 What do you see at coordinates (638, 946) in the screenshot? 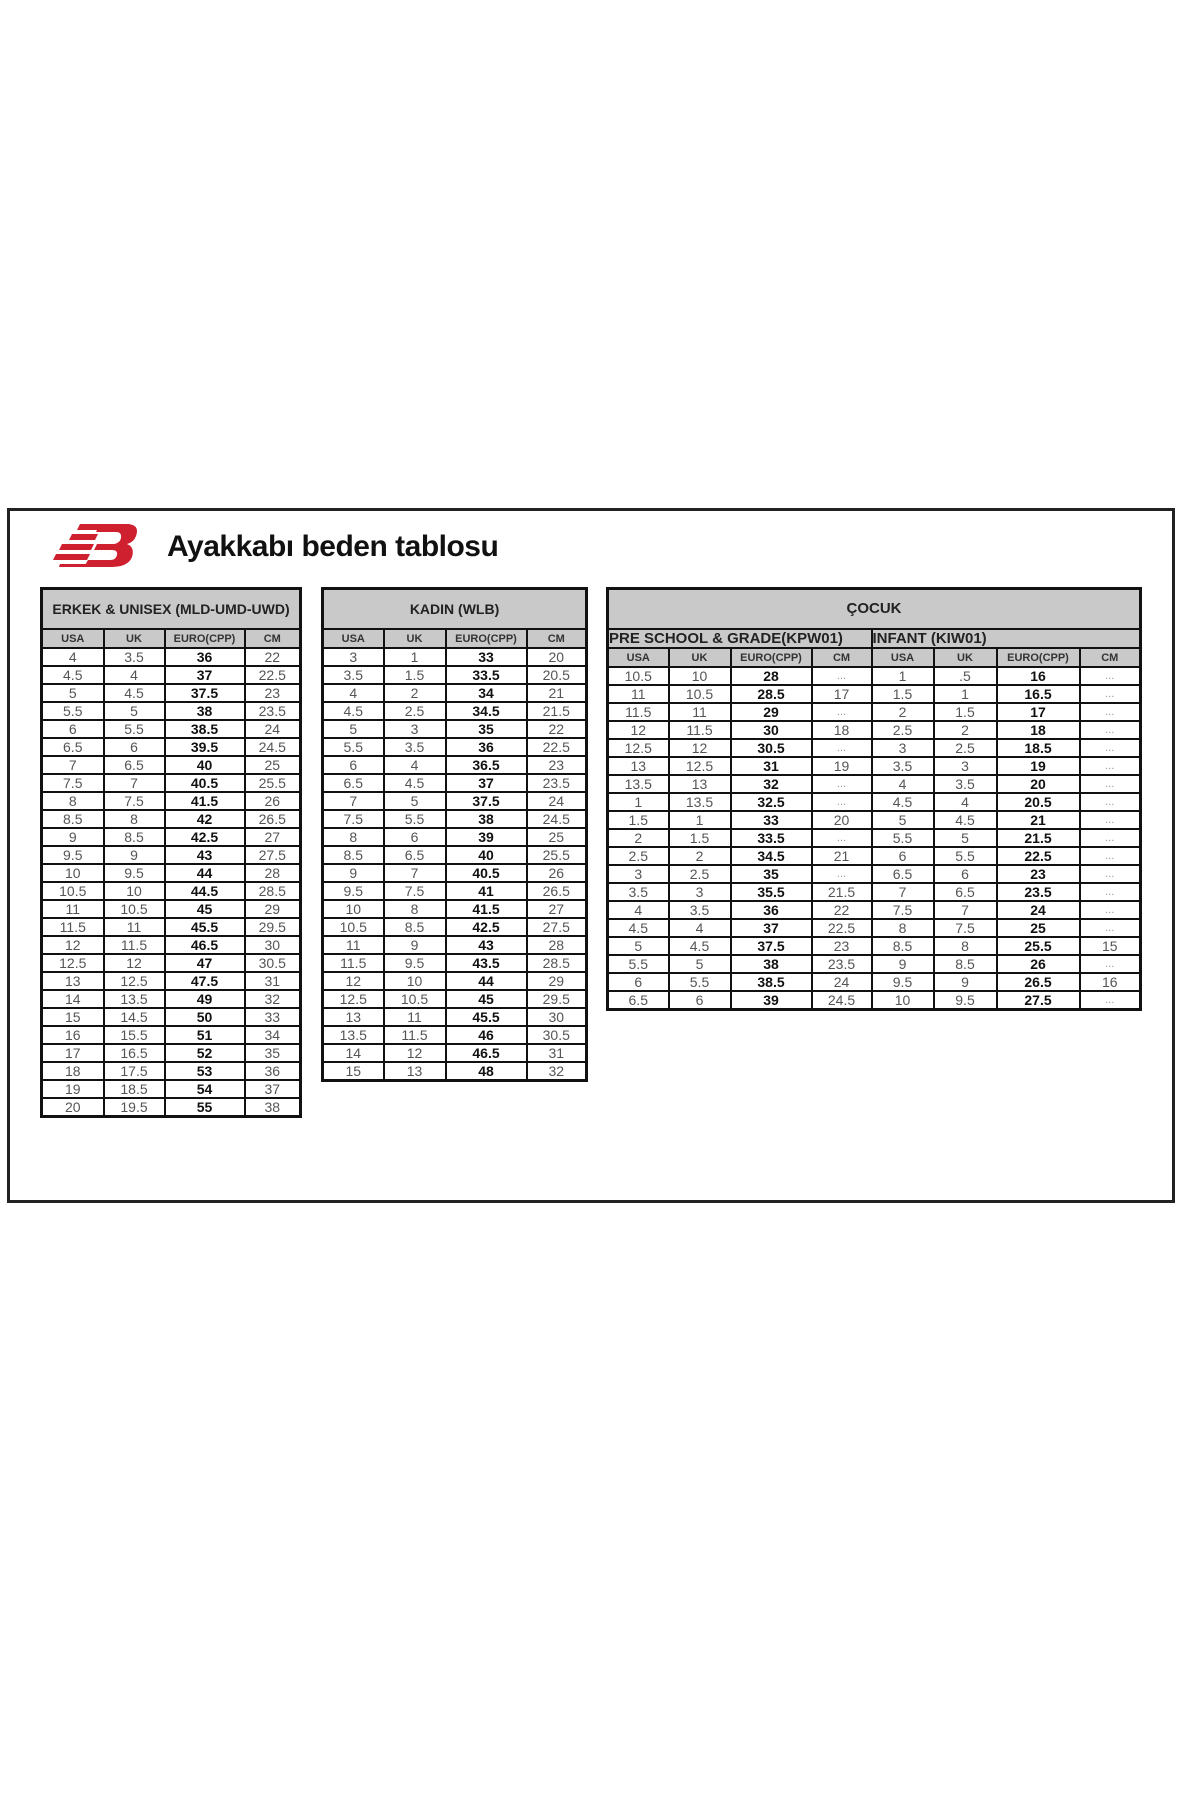
I see `cell-usa: 5` at bounding box center [638, 946].